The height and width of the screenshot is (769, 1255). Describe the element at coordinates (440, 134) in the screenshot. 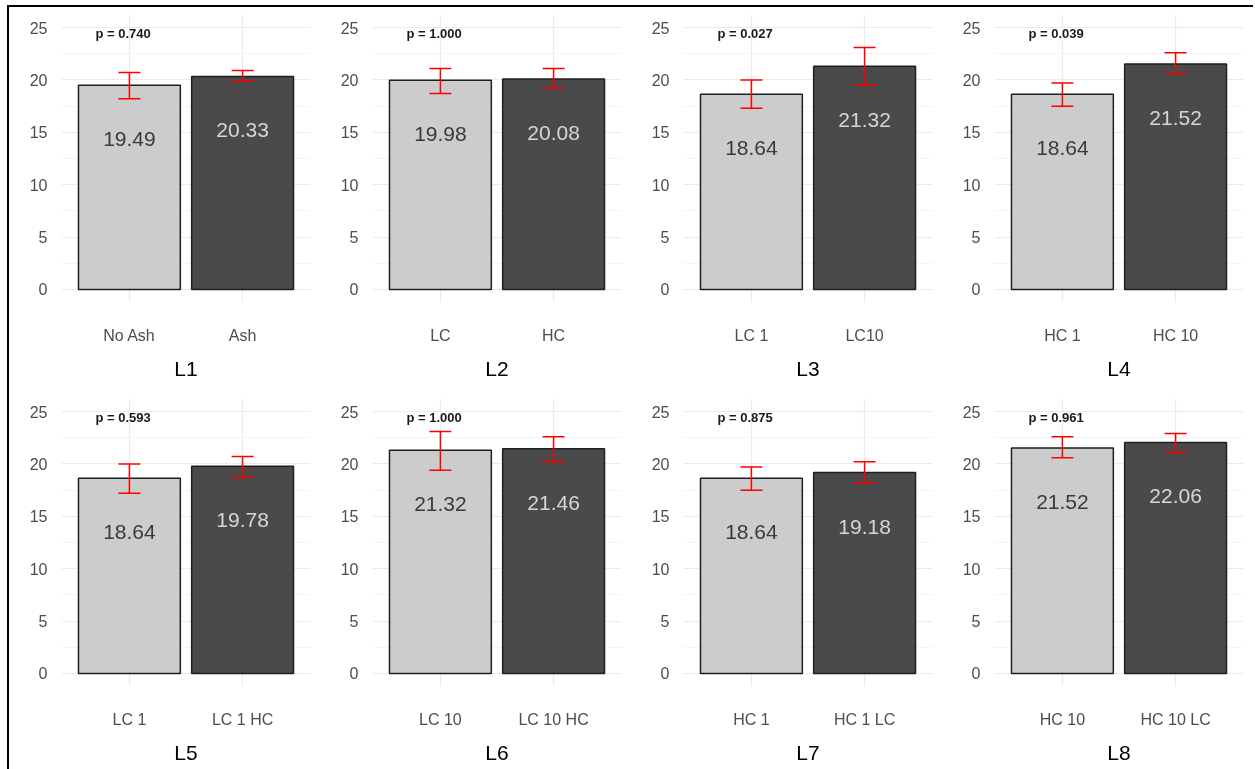

I see `data-label: 19.98` at that location.